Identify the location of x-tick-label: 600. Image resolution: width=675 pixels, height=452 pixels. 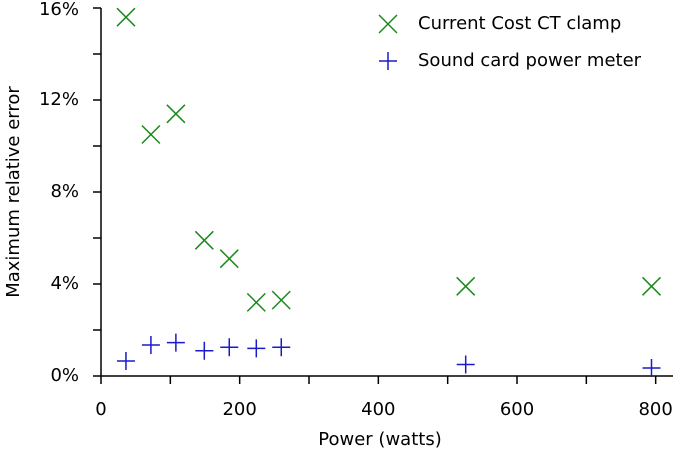
(517, 409).